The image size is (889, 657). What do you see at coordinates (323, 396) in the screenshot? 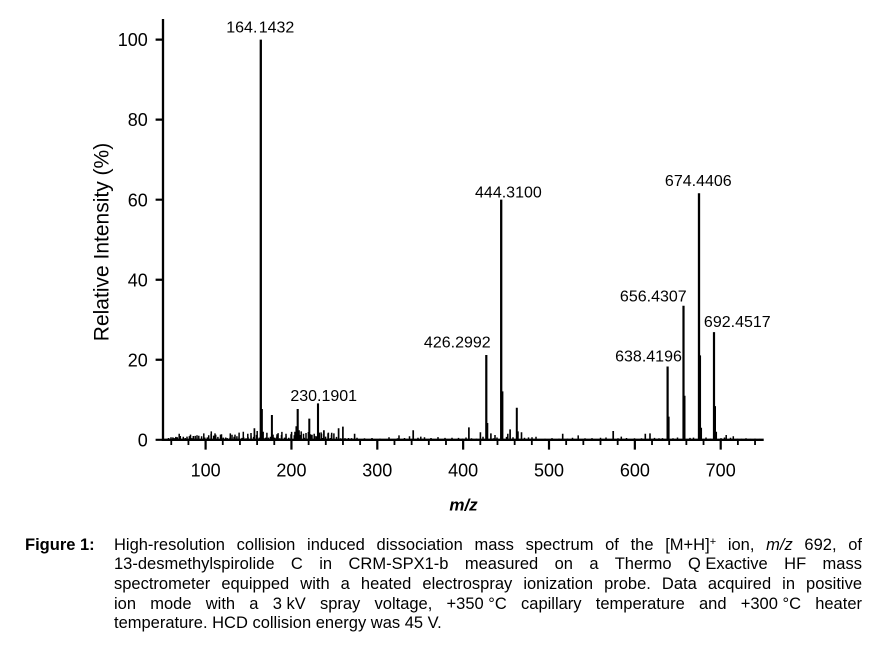
I see `svg-text: 230.1901` at bounding box center [323, 396].